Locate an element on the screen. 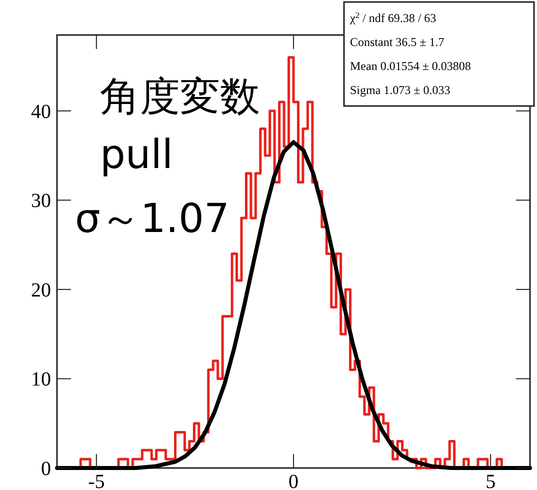 The width and height of the screenshot is (537, 490). x-tick-label: 0 is located at coordinates (293, 480).